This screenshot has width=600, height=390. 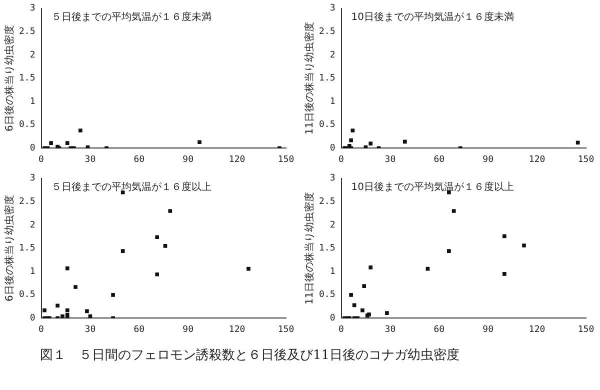 I want to click on caption: 図１ ５日間のフェロモン誘殺数と６日後及び11日後のコナガ幼虫密度, so click(x=250, y=355).